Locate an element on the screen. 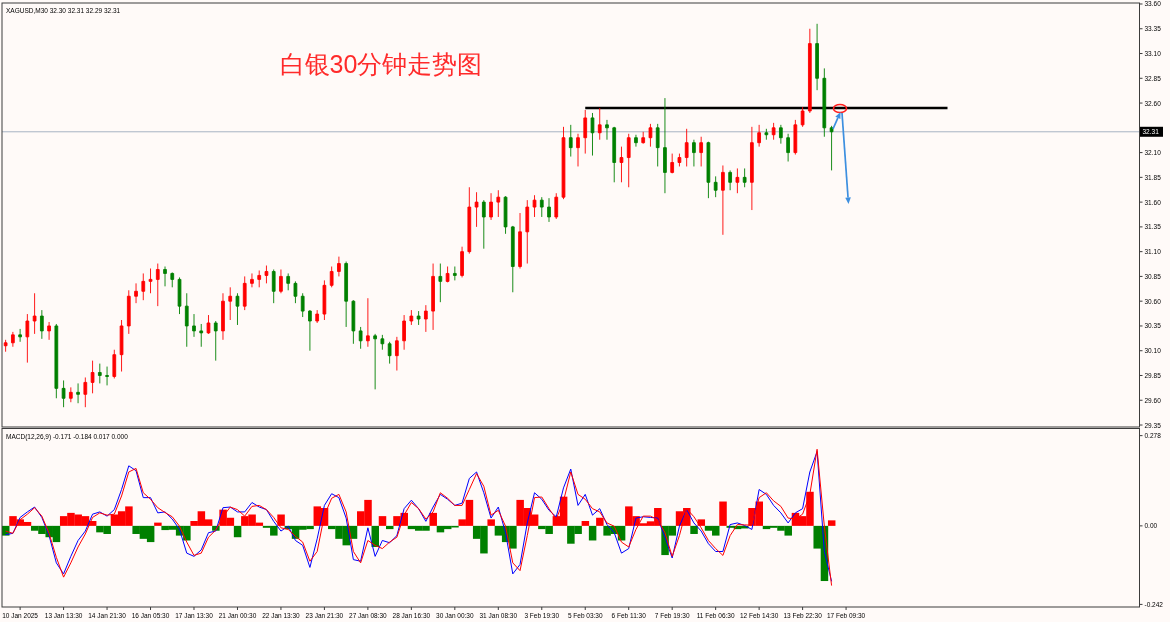 Image resolution: width=1170 pixels, height=622 pixels. text: 白银30分钟走势图 is located at coordinates (381, 64).